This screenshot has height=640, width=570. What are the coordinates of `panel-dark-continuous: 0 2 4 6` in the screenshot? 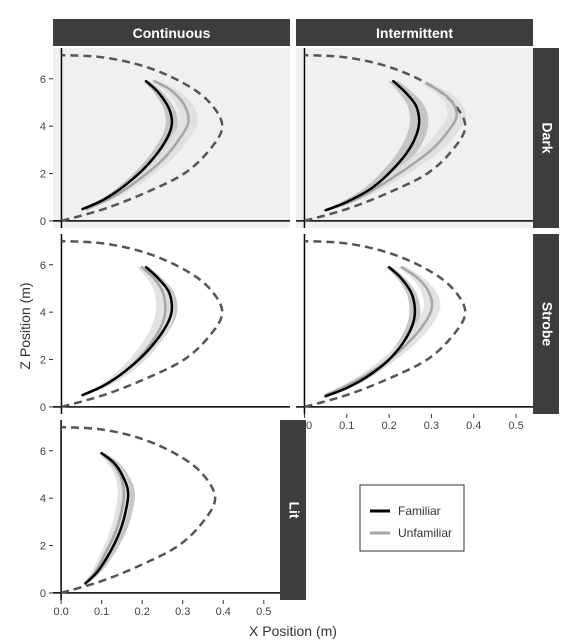 It's located at (165, 138).